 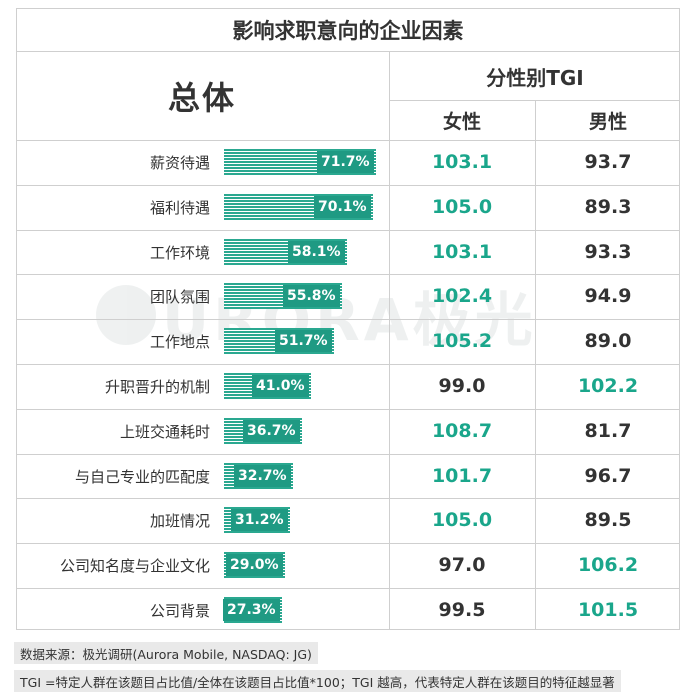 What do you see at coordinates (608, 610) in the screenshot?
I see `tgi-male-value: 101.5` at bounding box center [608, 610].